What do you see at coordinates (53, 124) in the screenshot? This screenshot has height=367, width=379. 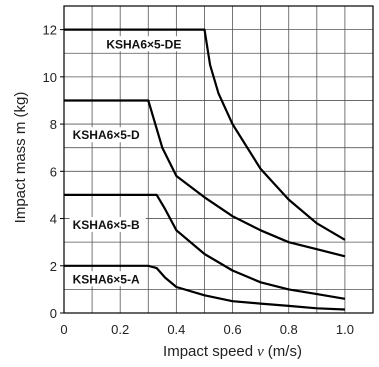 I see `y-tick-label: 8` at bounding box center [53, 124].